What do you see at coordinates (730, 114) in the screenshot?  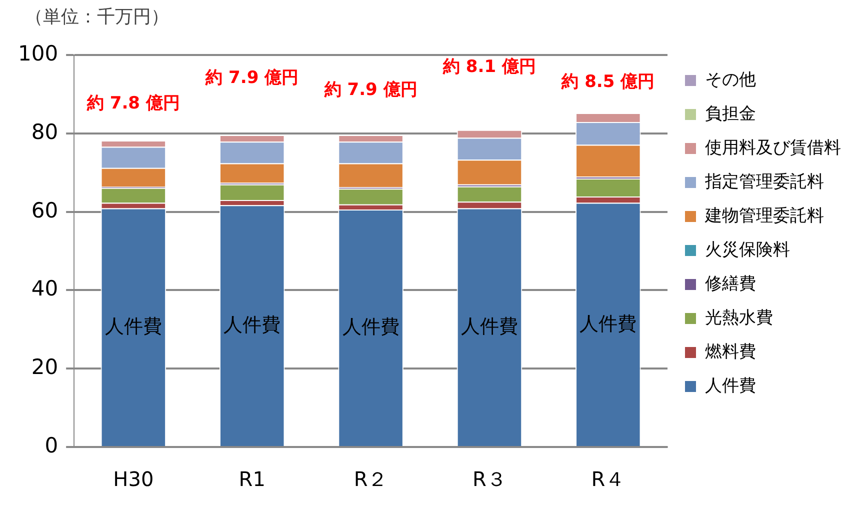 I see `legend-label: 負担金` at bounding box center [730, 114].